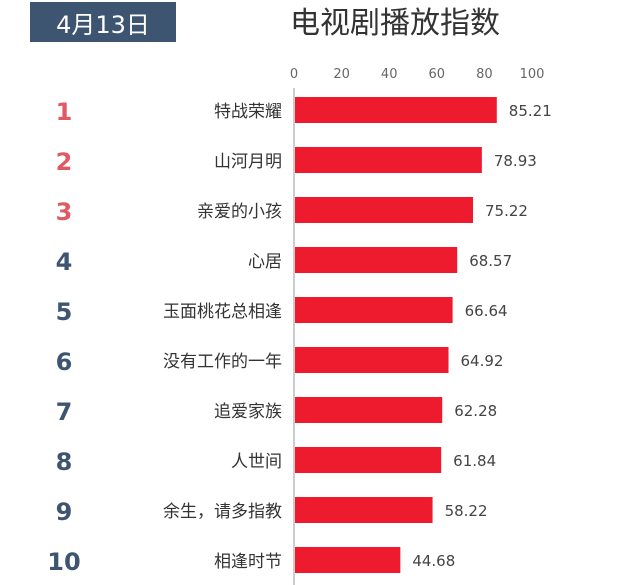 Image resolution: width=641 pixels, height=585 pixels. I want to click on category-label: 山河月明, so click(248, 162).